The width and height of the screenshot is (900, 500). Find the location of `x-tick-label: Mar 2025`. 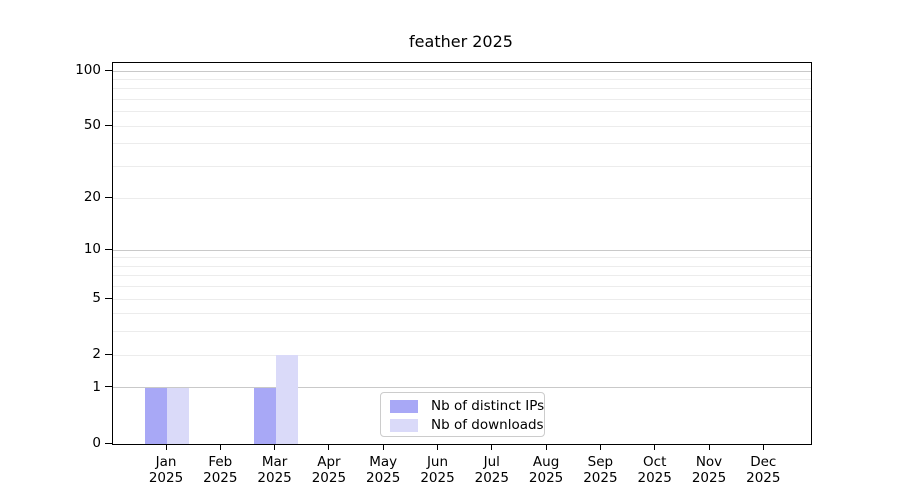

x-tick-label: Mar 2025 is located at coordinates (274, 470).